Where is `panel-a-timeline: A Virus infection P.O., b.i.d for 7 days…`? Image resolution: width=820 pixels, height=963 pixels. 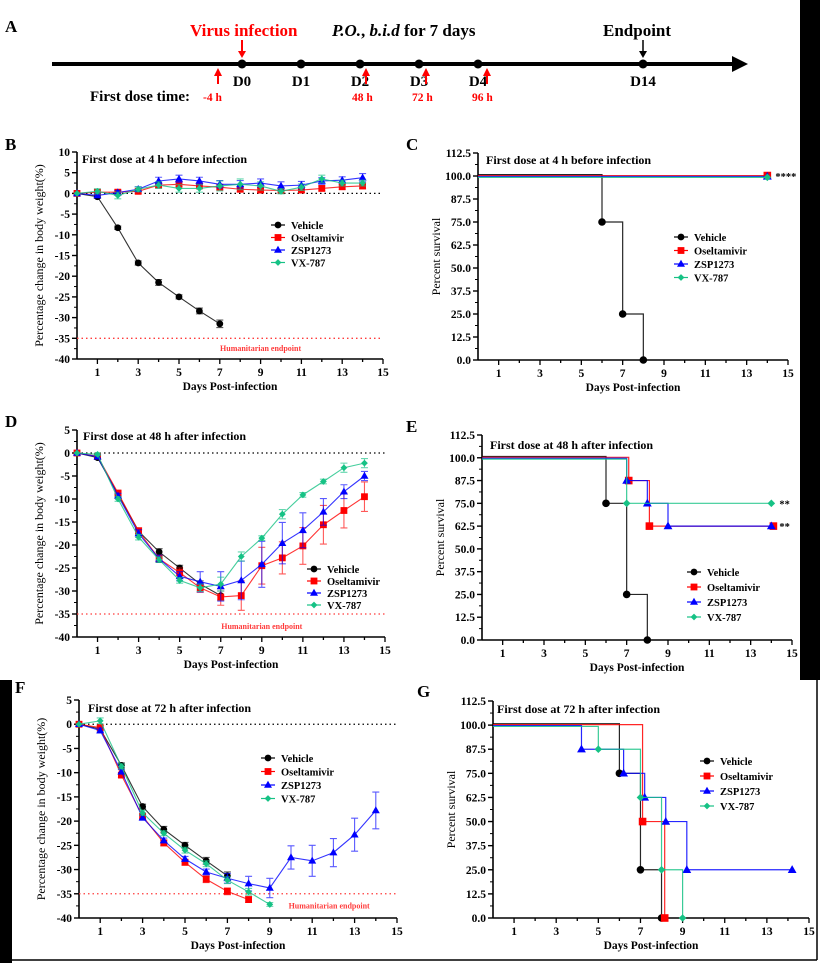 panel-a-timeline: A Virus infection P.O., b.i.d for 7 days… is located at coordinates (376, 61).